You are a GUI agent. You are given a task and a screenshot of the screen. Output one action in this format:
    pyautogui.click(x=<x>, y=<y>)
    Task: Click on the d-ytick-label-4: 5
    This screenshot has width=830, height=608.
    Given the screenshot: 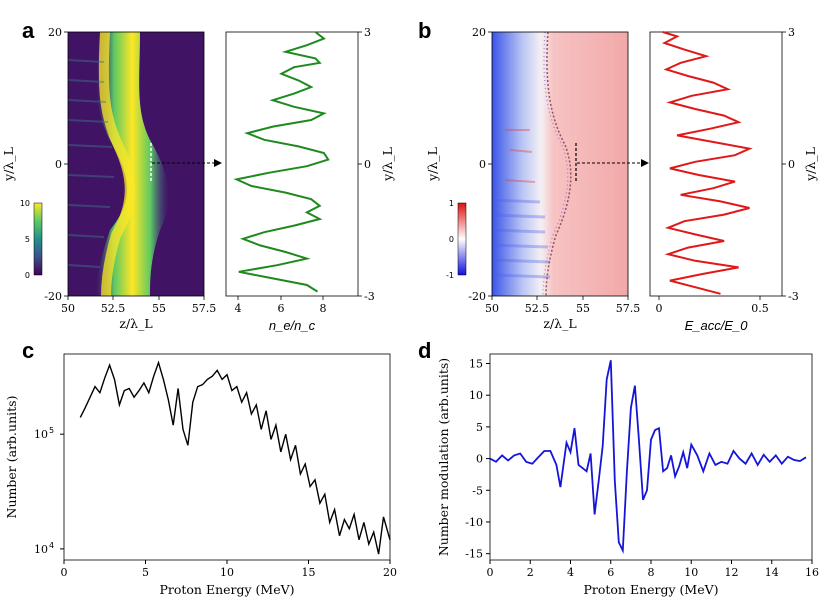 What is the action you would take?
    pyautogui.click(x=479, y=427)
    